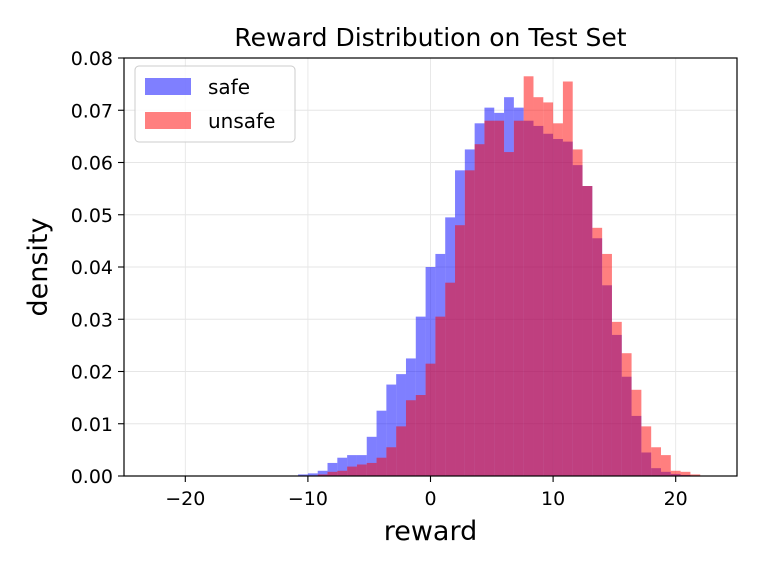  I want to click on x-tick-label: −20, so click(185, 499).